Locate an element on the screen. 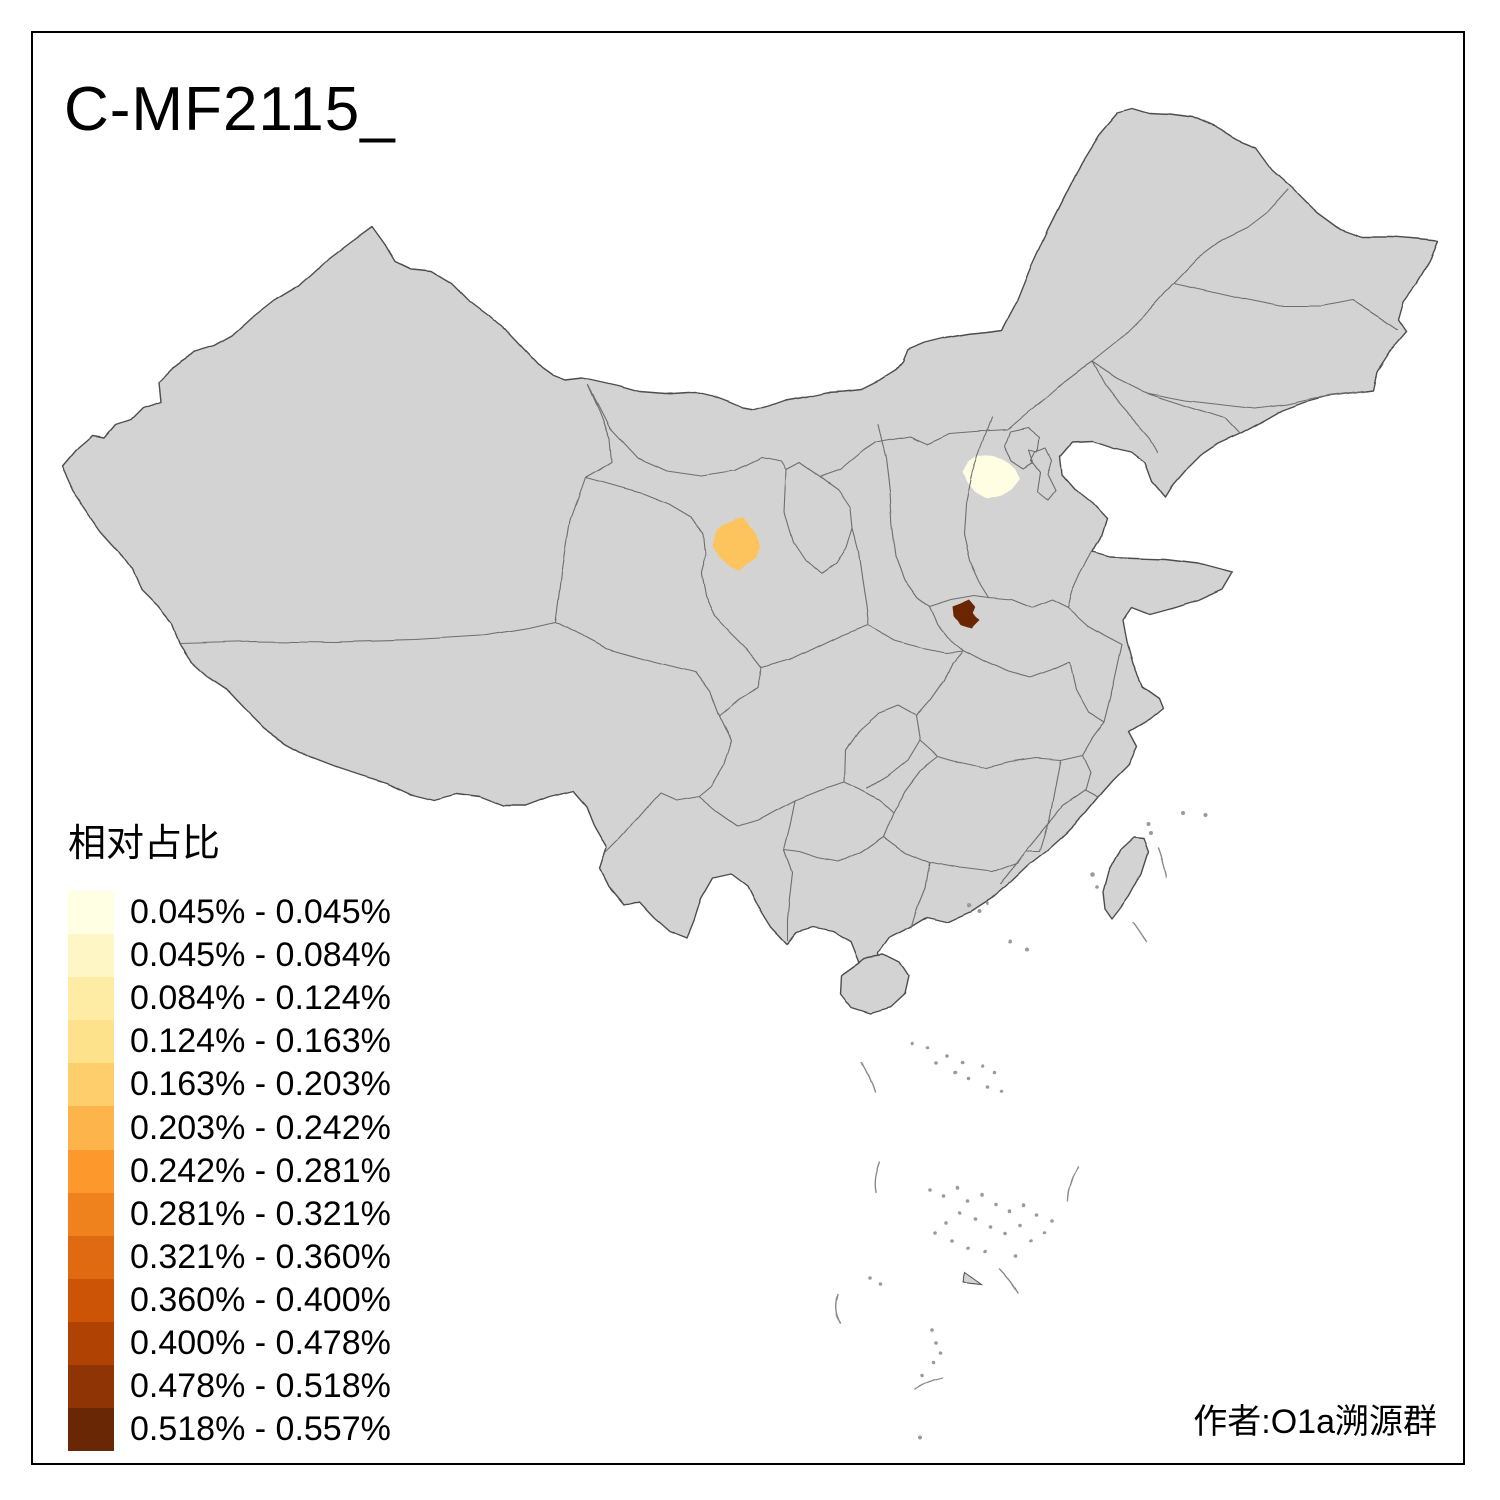 This screenshot has width=1500, height=1500. legend-item: 0.400% - 0.478% is located at coordinates (229, 1343).